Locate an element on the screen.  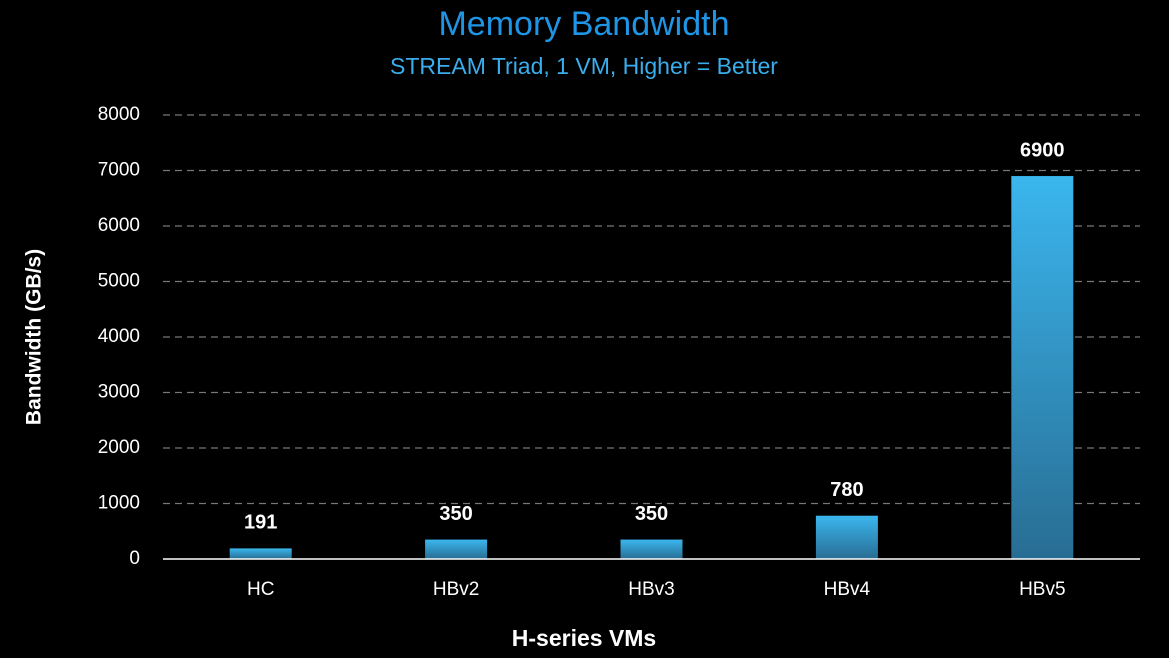
y-tick-label: 7000 is located at coordinates (119, 170).